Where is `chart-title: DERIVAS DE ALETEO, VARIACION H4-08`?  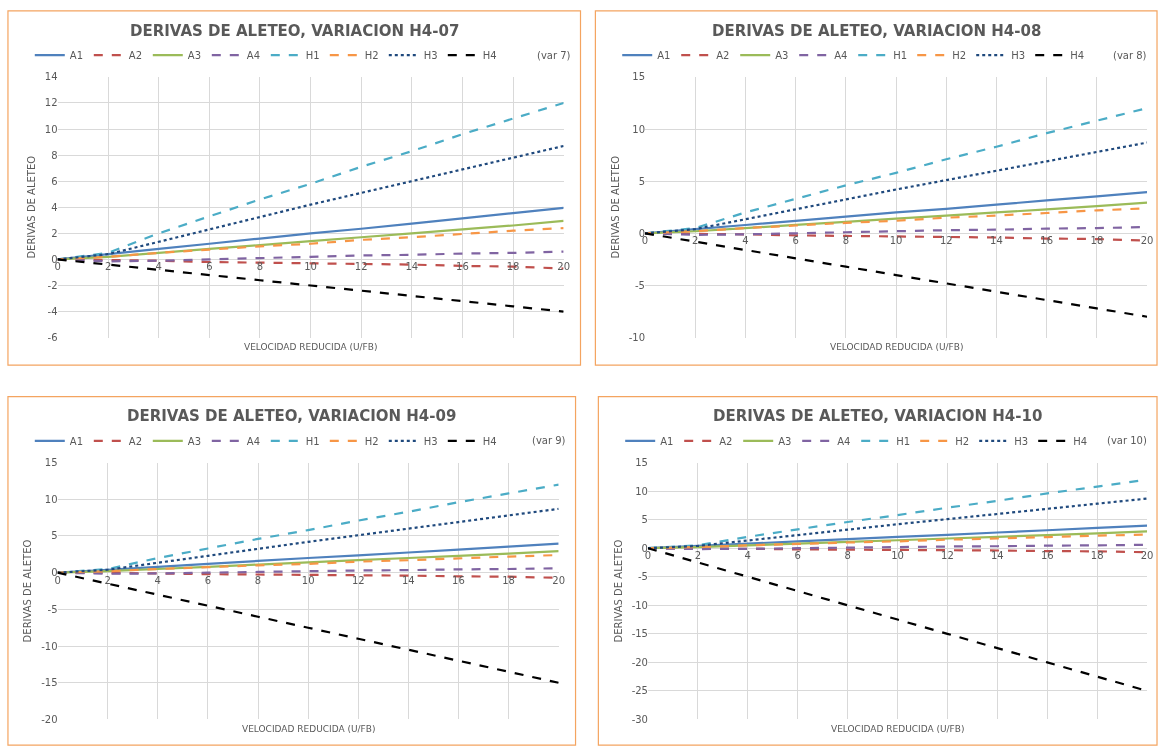
chart-title: DERIVAS DE ALETEO, VARIACION H4-08 is located at coordinates (877, 31).